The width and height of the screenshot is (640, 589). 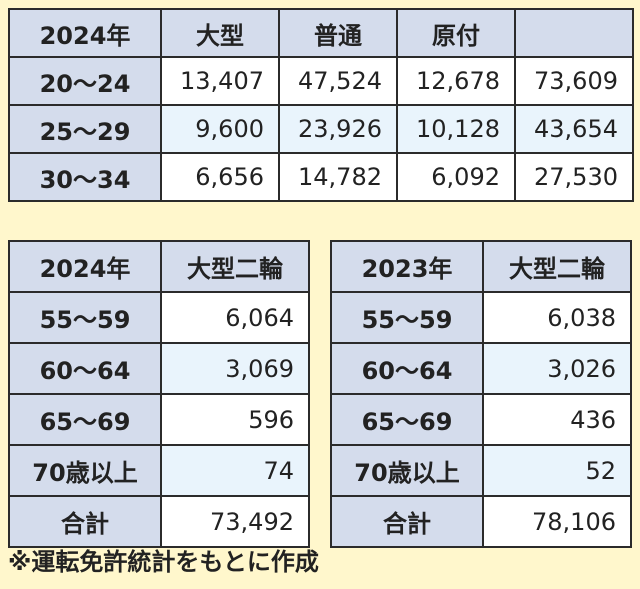 I want to click on table-row: 25〜29 9,600 23,926 10,128 43,654, so click(x=321, y=129).